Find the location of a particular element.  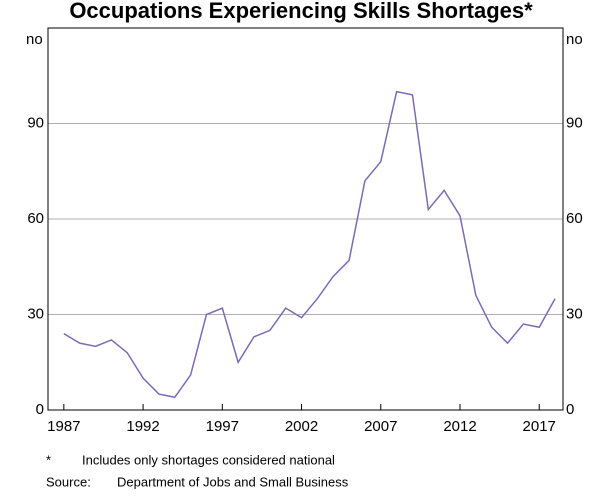

y-tick-label: 90 is located at coordinates (35, 122).